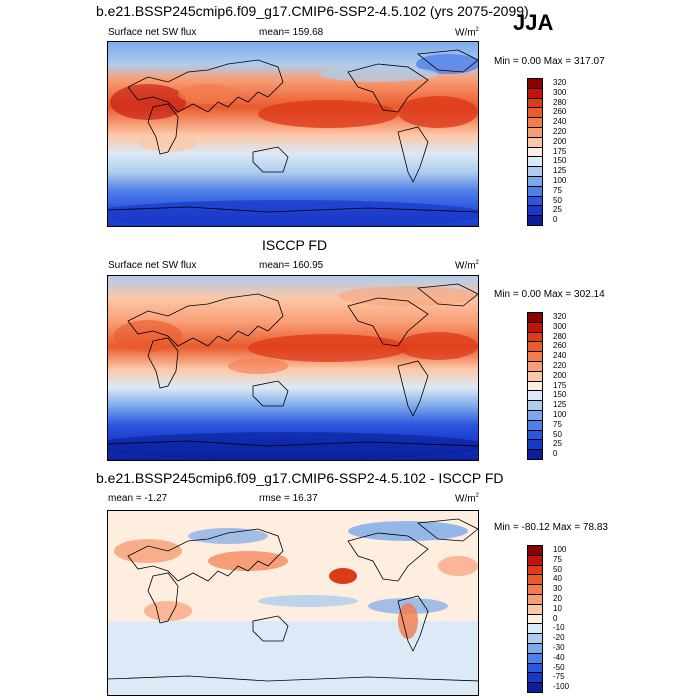 This screenshot has height=700, width=700. I want to click on panel2-variable: Surface net SW flux, so click(152, 265).